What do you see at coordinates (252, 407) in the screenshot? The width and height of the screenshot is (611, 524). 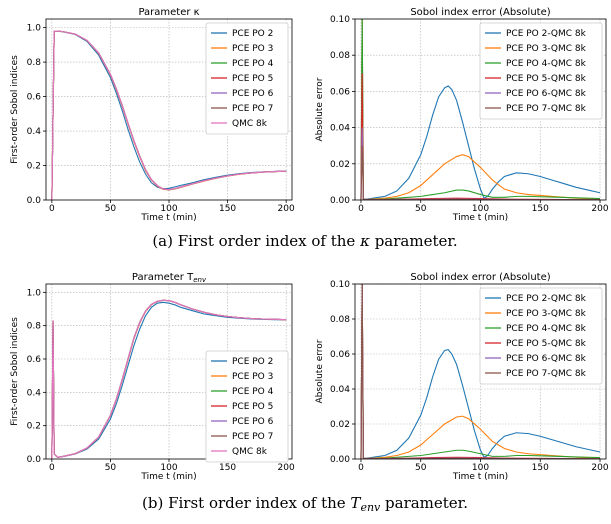 I see `legend-entry: PCE PO 5` at bounding box center [252, 407].